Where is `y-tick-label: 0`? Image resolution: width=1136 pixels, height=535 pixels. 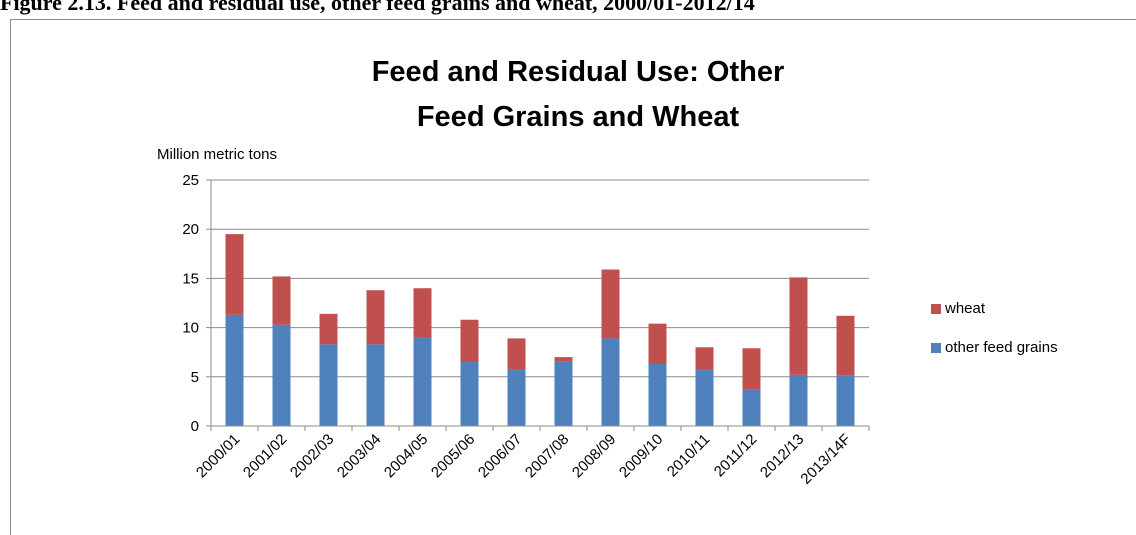 y-tick-label: 0 is located at coordinates (195, 426).